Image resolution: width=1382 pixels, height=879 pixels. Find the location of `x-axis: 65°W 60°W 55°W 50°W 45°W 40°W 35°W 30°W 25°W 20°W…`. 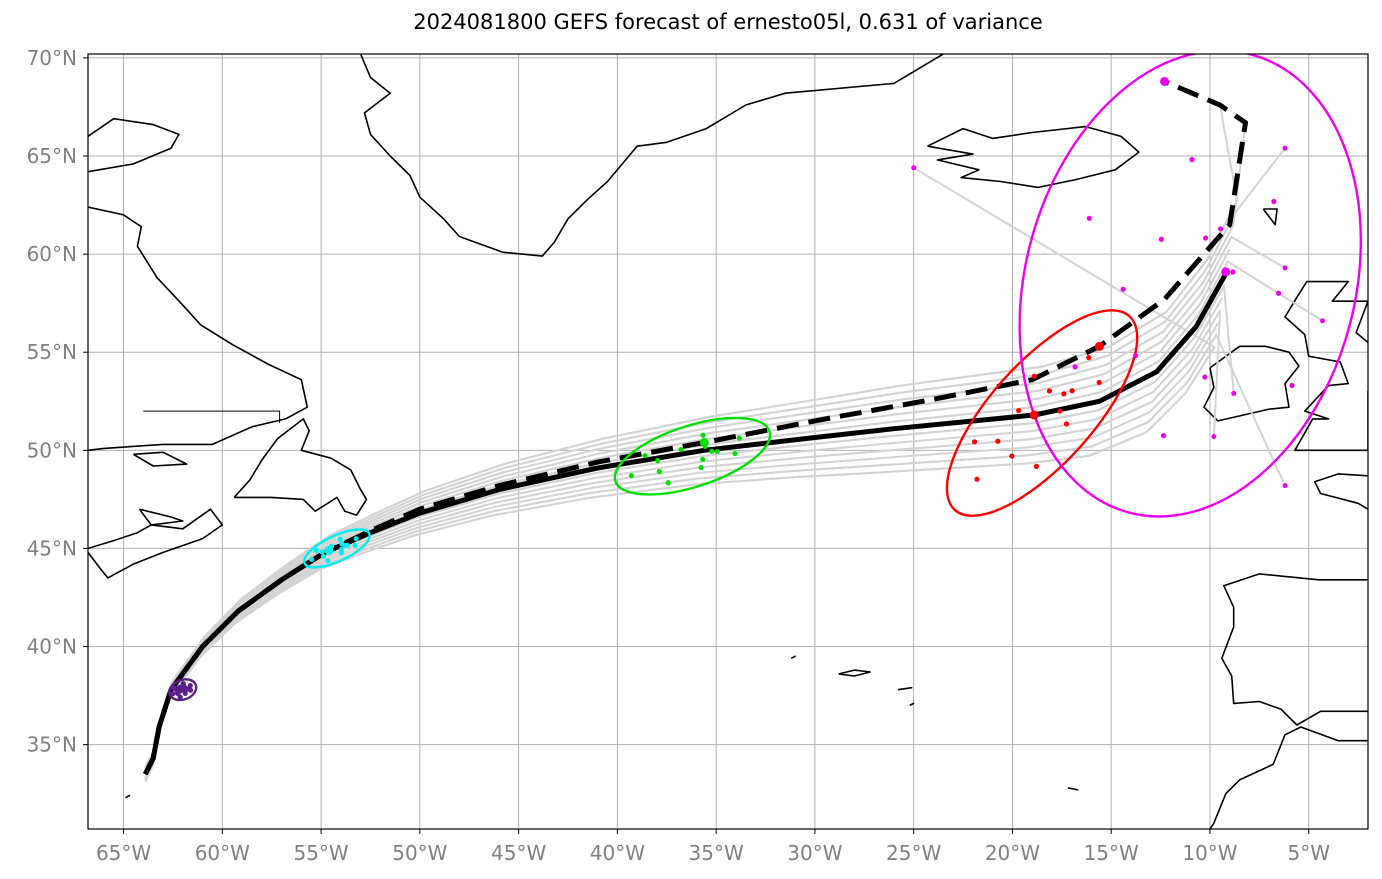

x-axis: 65°W 60°W 55°W 50°W 45°W 40°W 35°W 30°W 25°W 20°W… is located at coordinates (713, 847).